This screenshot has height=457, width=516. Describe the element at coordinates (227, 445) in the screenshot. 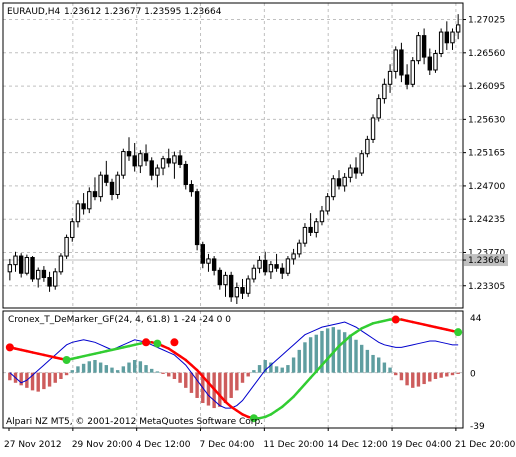

I see `time-label: 7 Dec 04:00` at that location.